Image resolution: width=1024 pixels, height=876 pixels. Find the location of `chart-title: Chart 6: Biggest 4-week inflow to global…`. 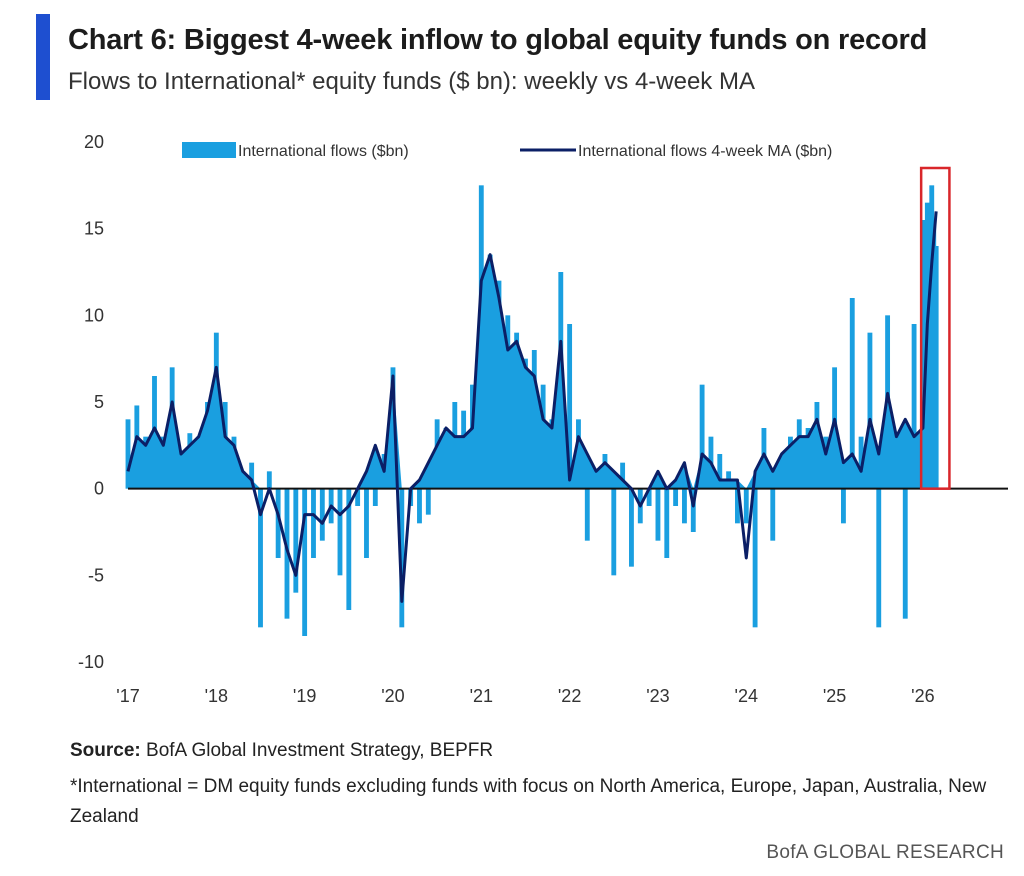

chart-title: Chart 6: Biggest 4-week inflow to global… is located at coordinates (498, 40).